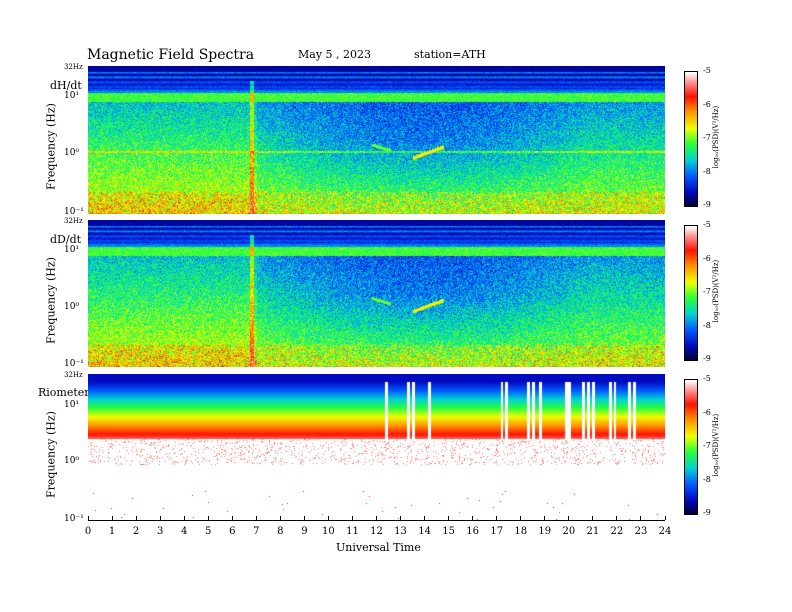 This screenshot has width=792, height=612. I want to click on x-tick-label: 12, so click(376, 531).